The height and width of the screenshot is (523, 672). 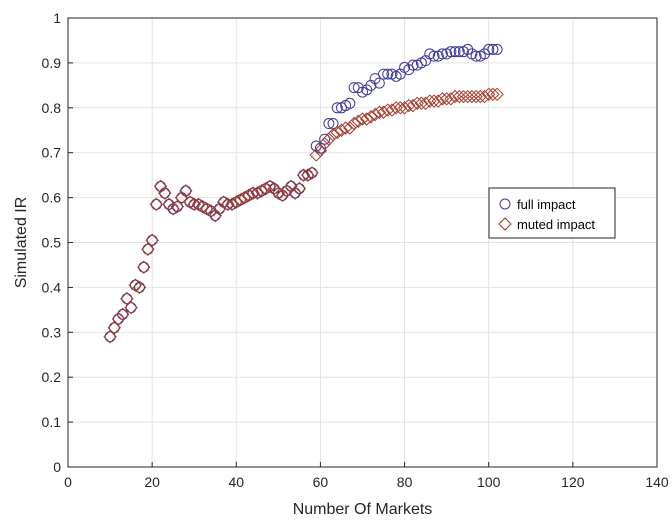 I want to click on y-tick-label: 0.6, so click(x=52, y=198).